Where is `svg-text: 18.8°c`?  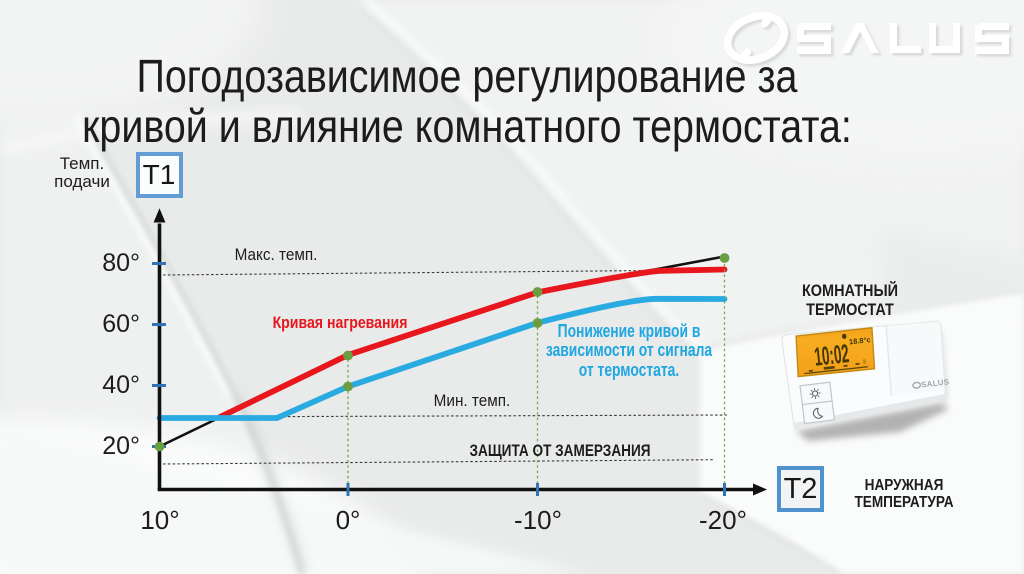 svg-text: 18.8°c is located at coordinates (860, 340).